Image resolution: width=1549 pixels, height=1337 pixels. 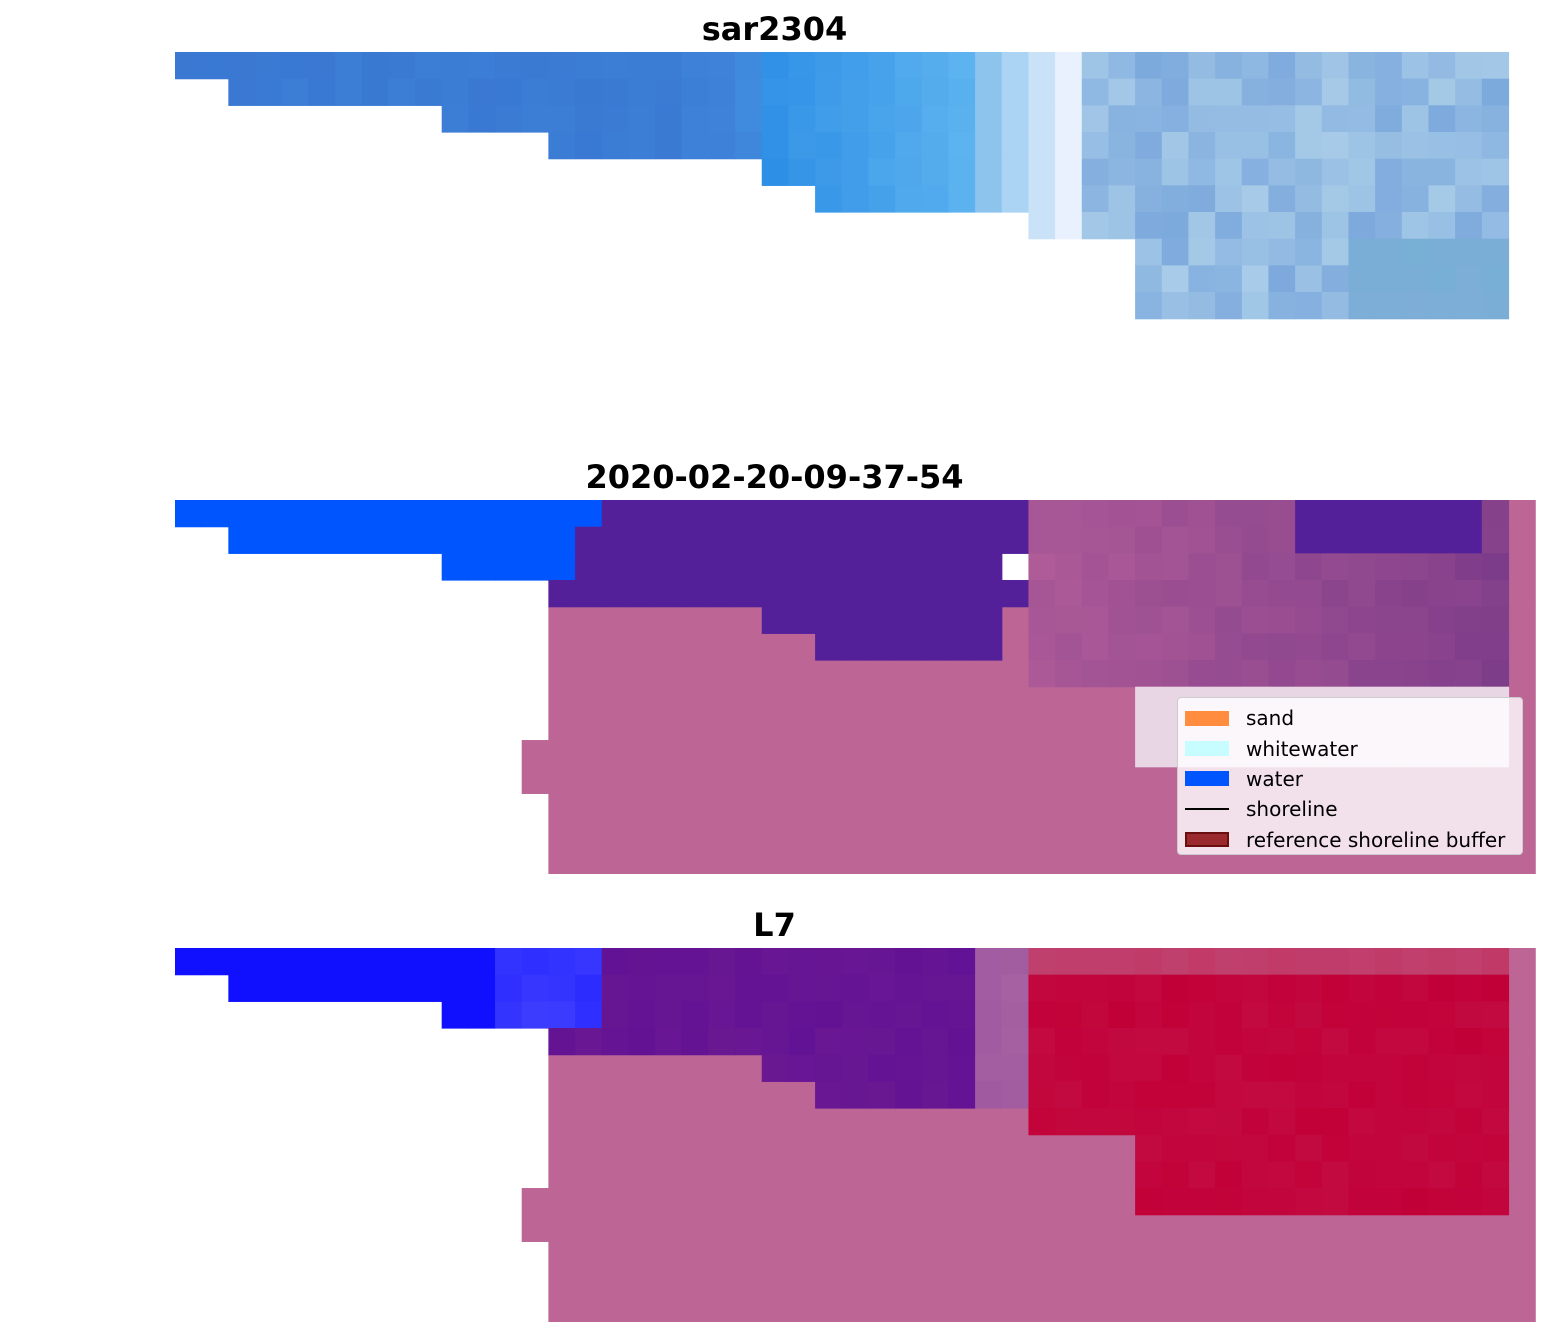 I want to click on legend-item-shoreline: shoreline, so click(x=1353, y=809).